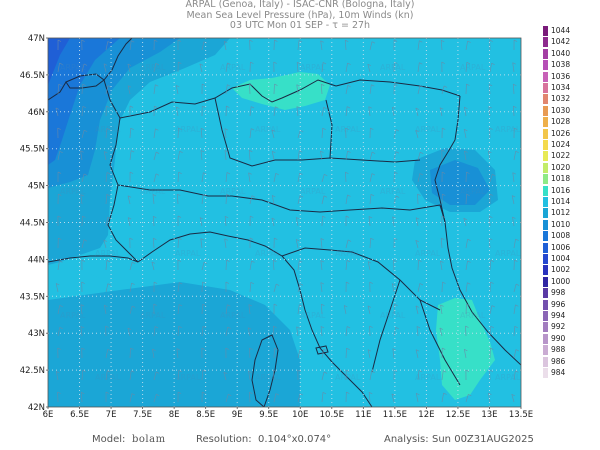 This screenshot has width=600, height=450. Describe the element at coordinates (398, 88) in the screenshot. I see `border-austria-italy` at that location.